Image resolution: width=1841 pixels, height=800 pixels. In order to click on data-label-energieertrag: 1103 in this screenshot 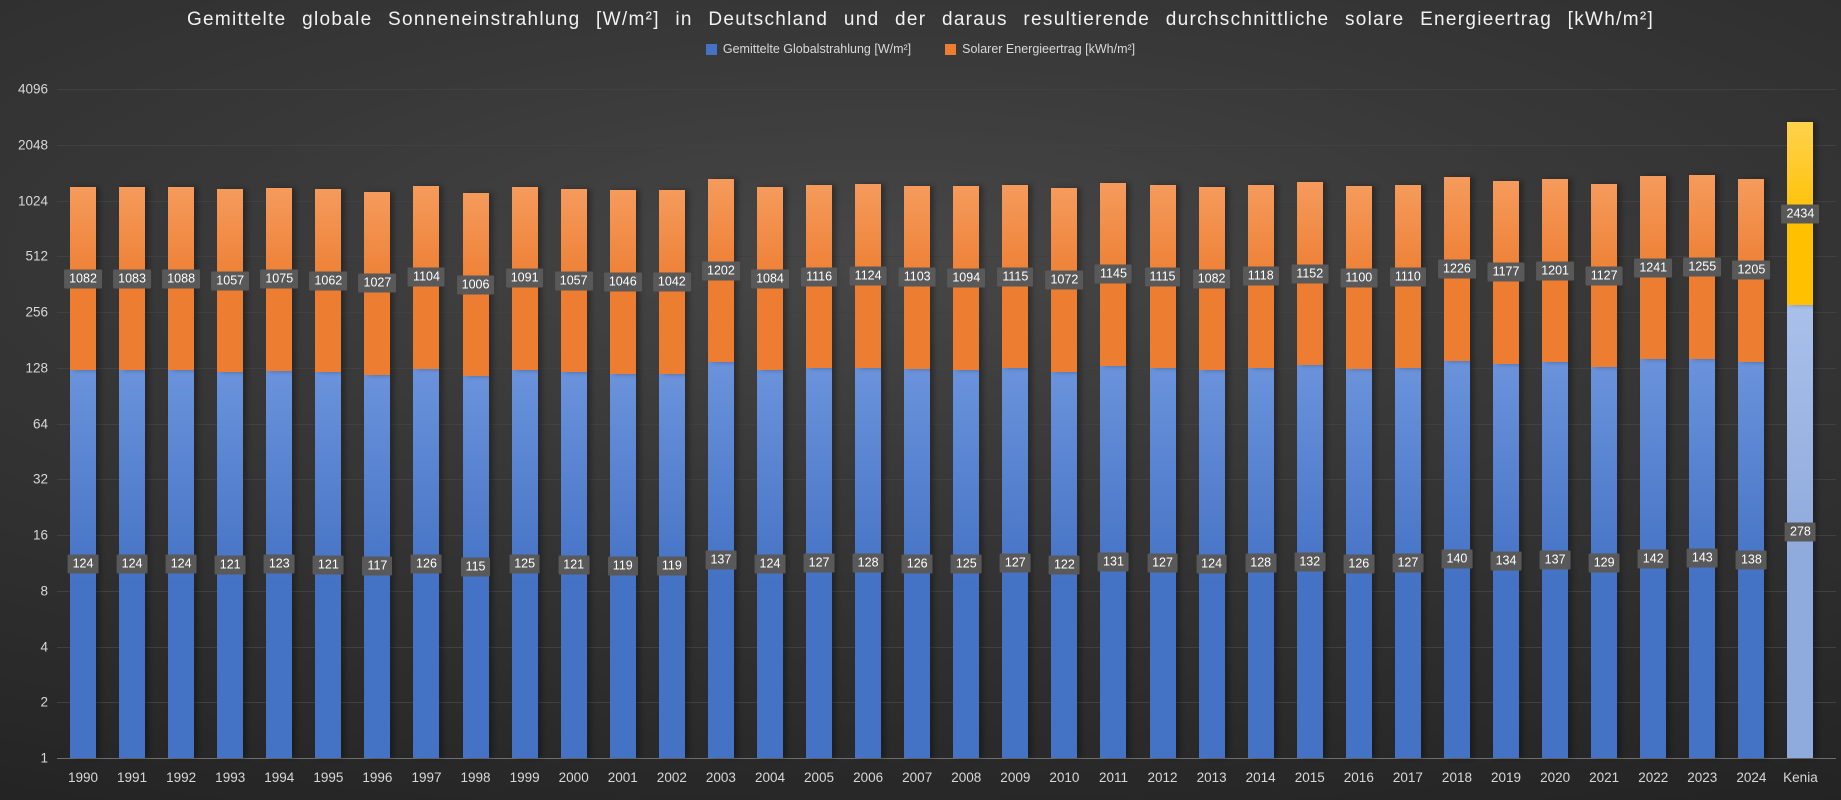, I will do `click(917, 277)`.